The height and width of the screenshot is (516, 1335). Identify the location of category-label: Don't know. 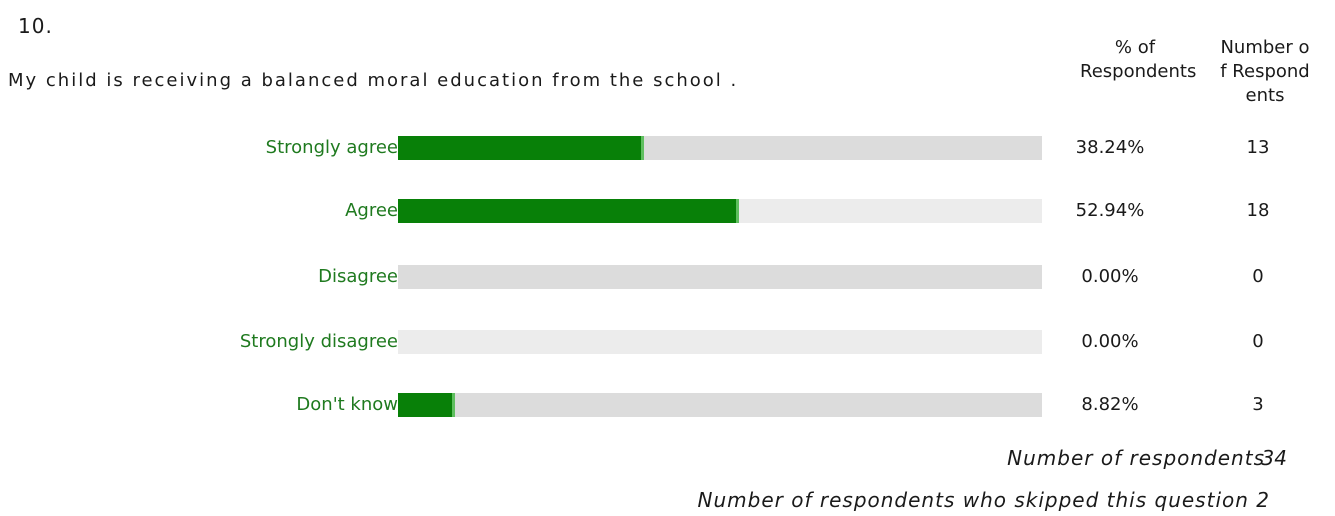
(347, 404).